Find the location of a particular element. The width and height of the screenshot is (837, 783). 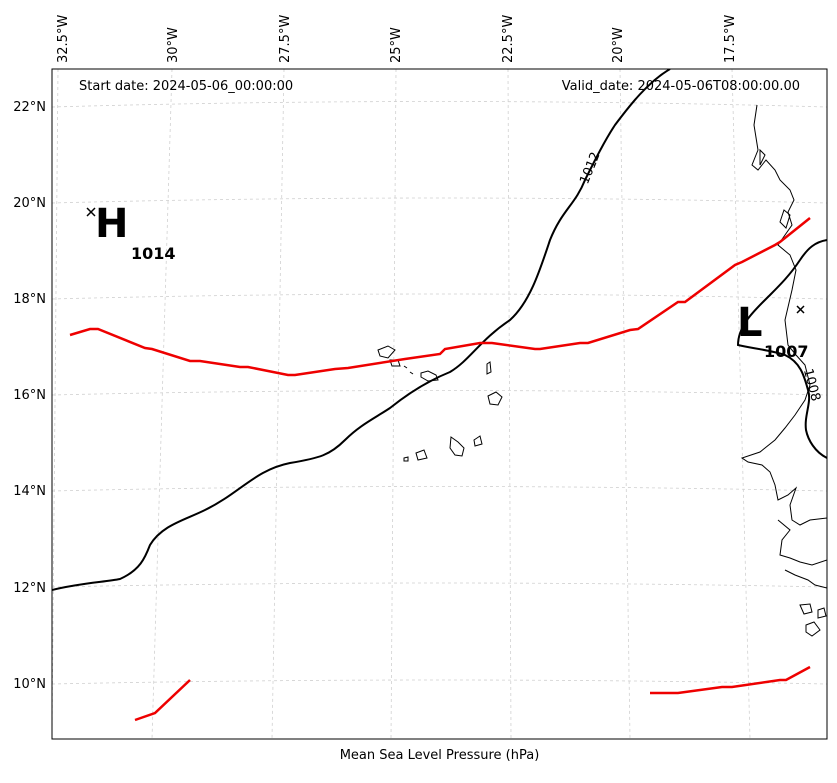

lon-label: 25°W is located at coordinates (396, 45).